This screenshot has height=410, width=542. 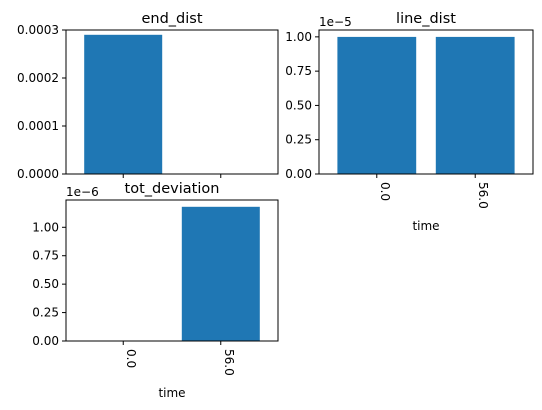 I want to click on panel-title: end_dist, so click(x=171, y=19).